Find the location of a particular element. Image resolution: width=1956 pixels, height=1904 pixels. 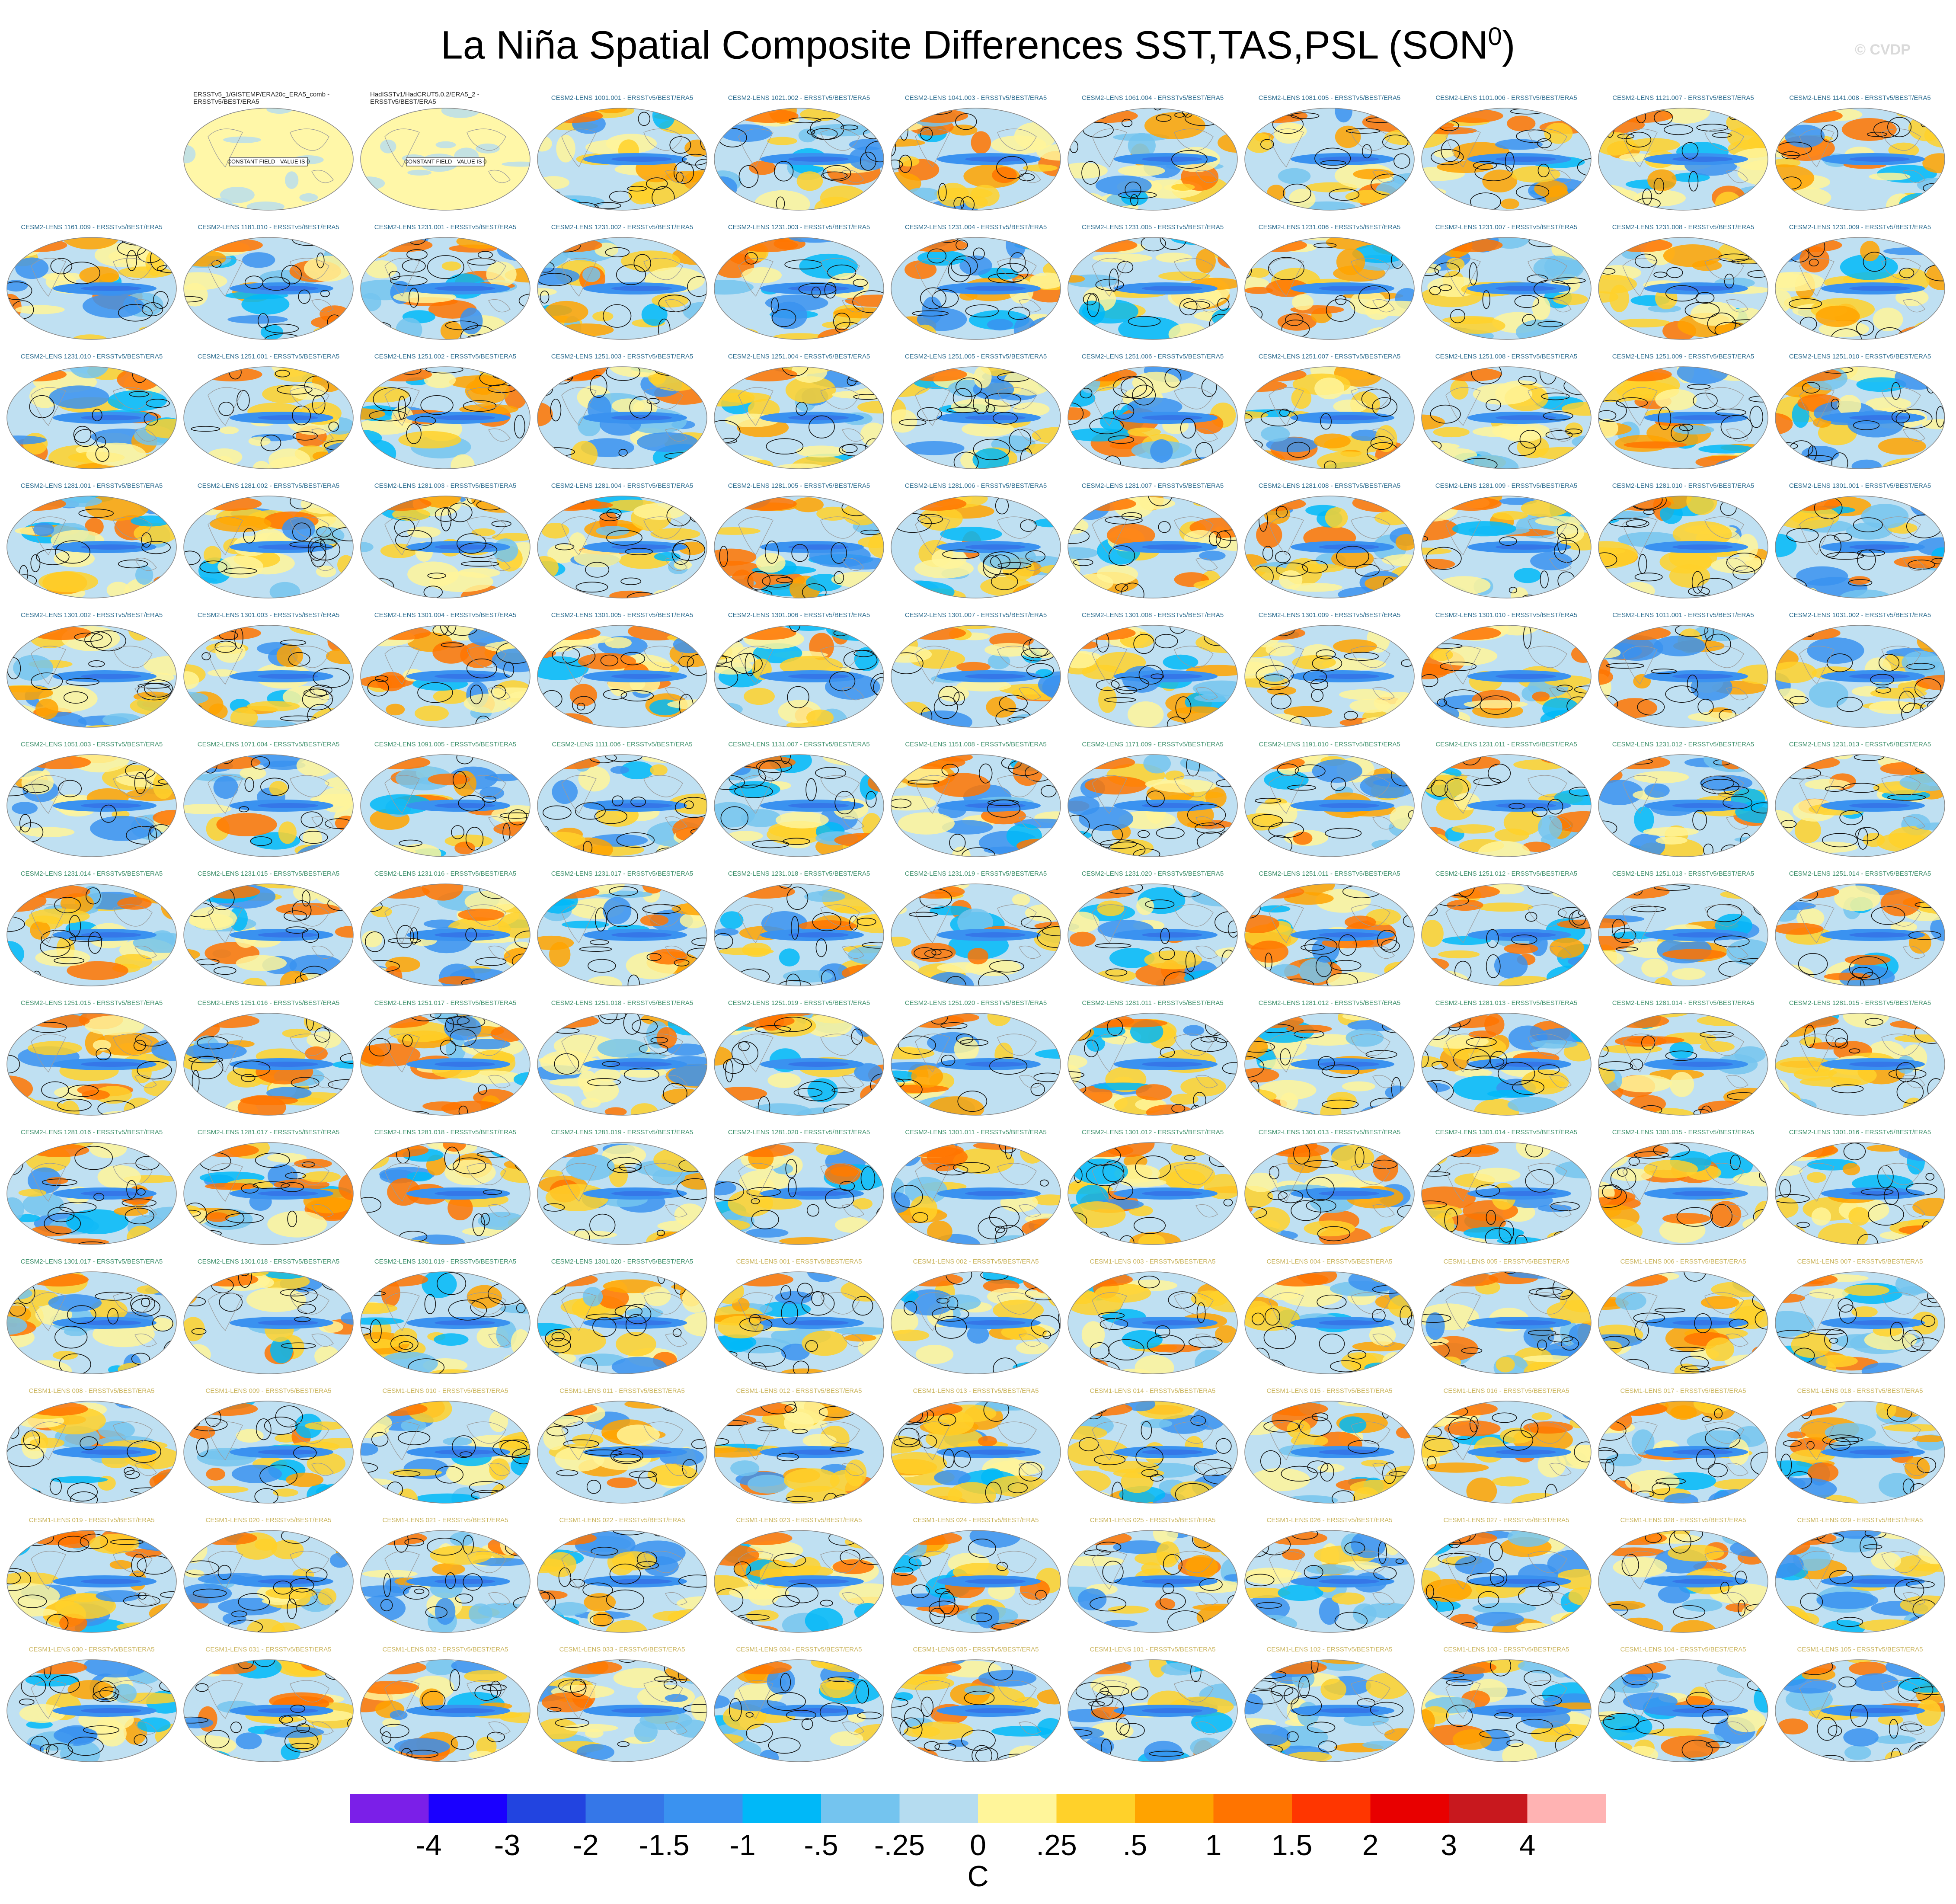

map-panel: CESM2-LENS 1301.004 - ERSSTv5/BEST/ERA5 is located at coordinates (445, 668).